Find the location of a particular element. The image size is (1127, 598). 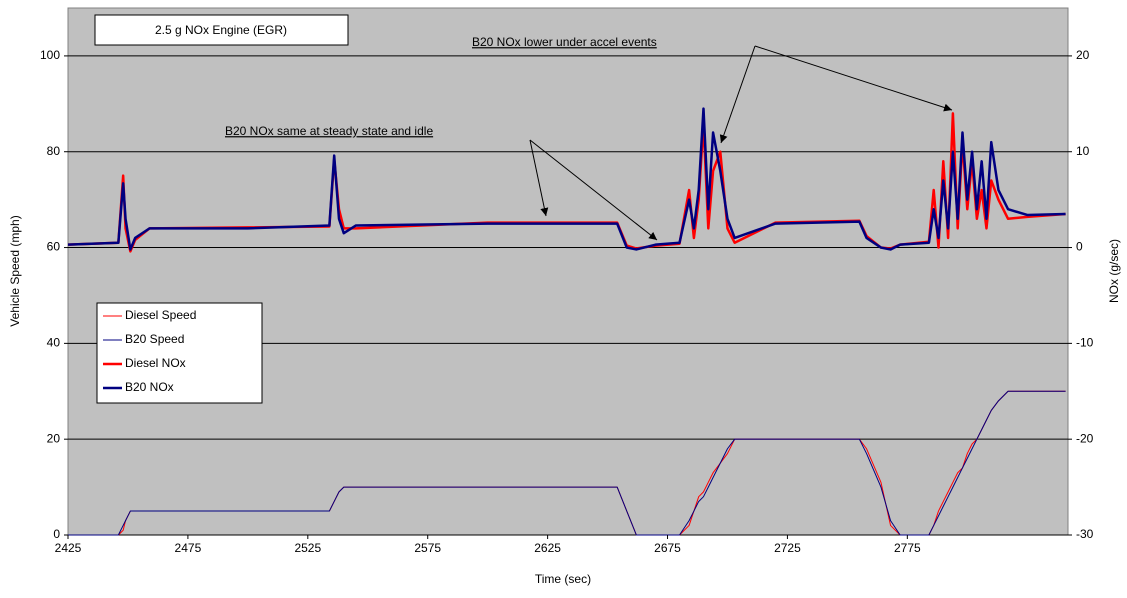

y-axis-title: Vehicle Speed (mph) is located at coordinates (15, 270).